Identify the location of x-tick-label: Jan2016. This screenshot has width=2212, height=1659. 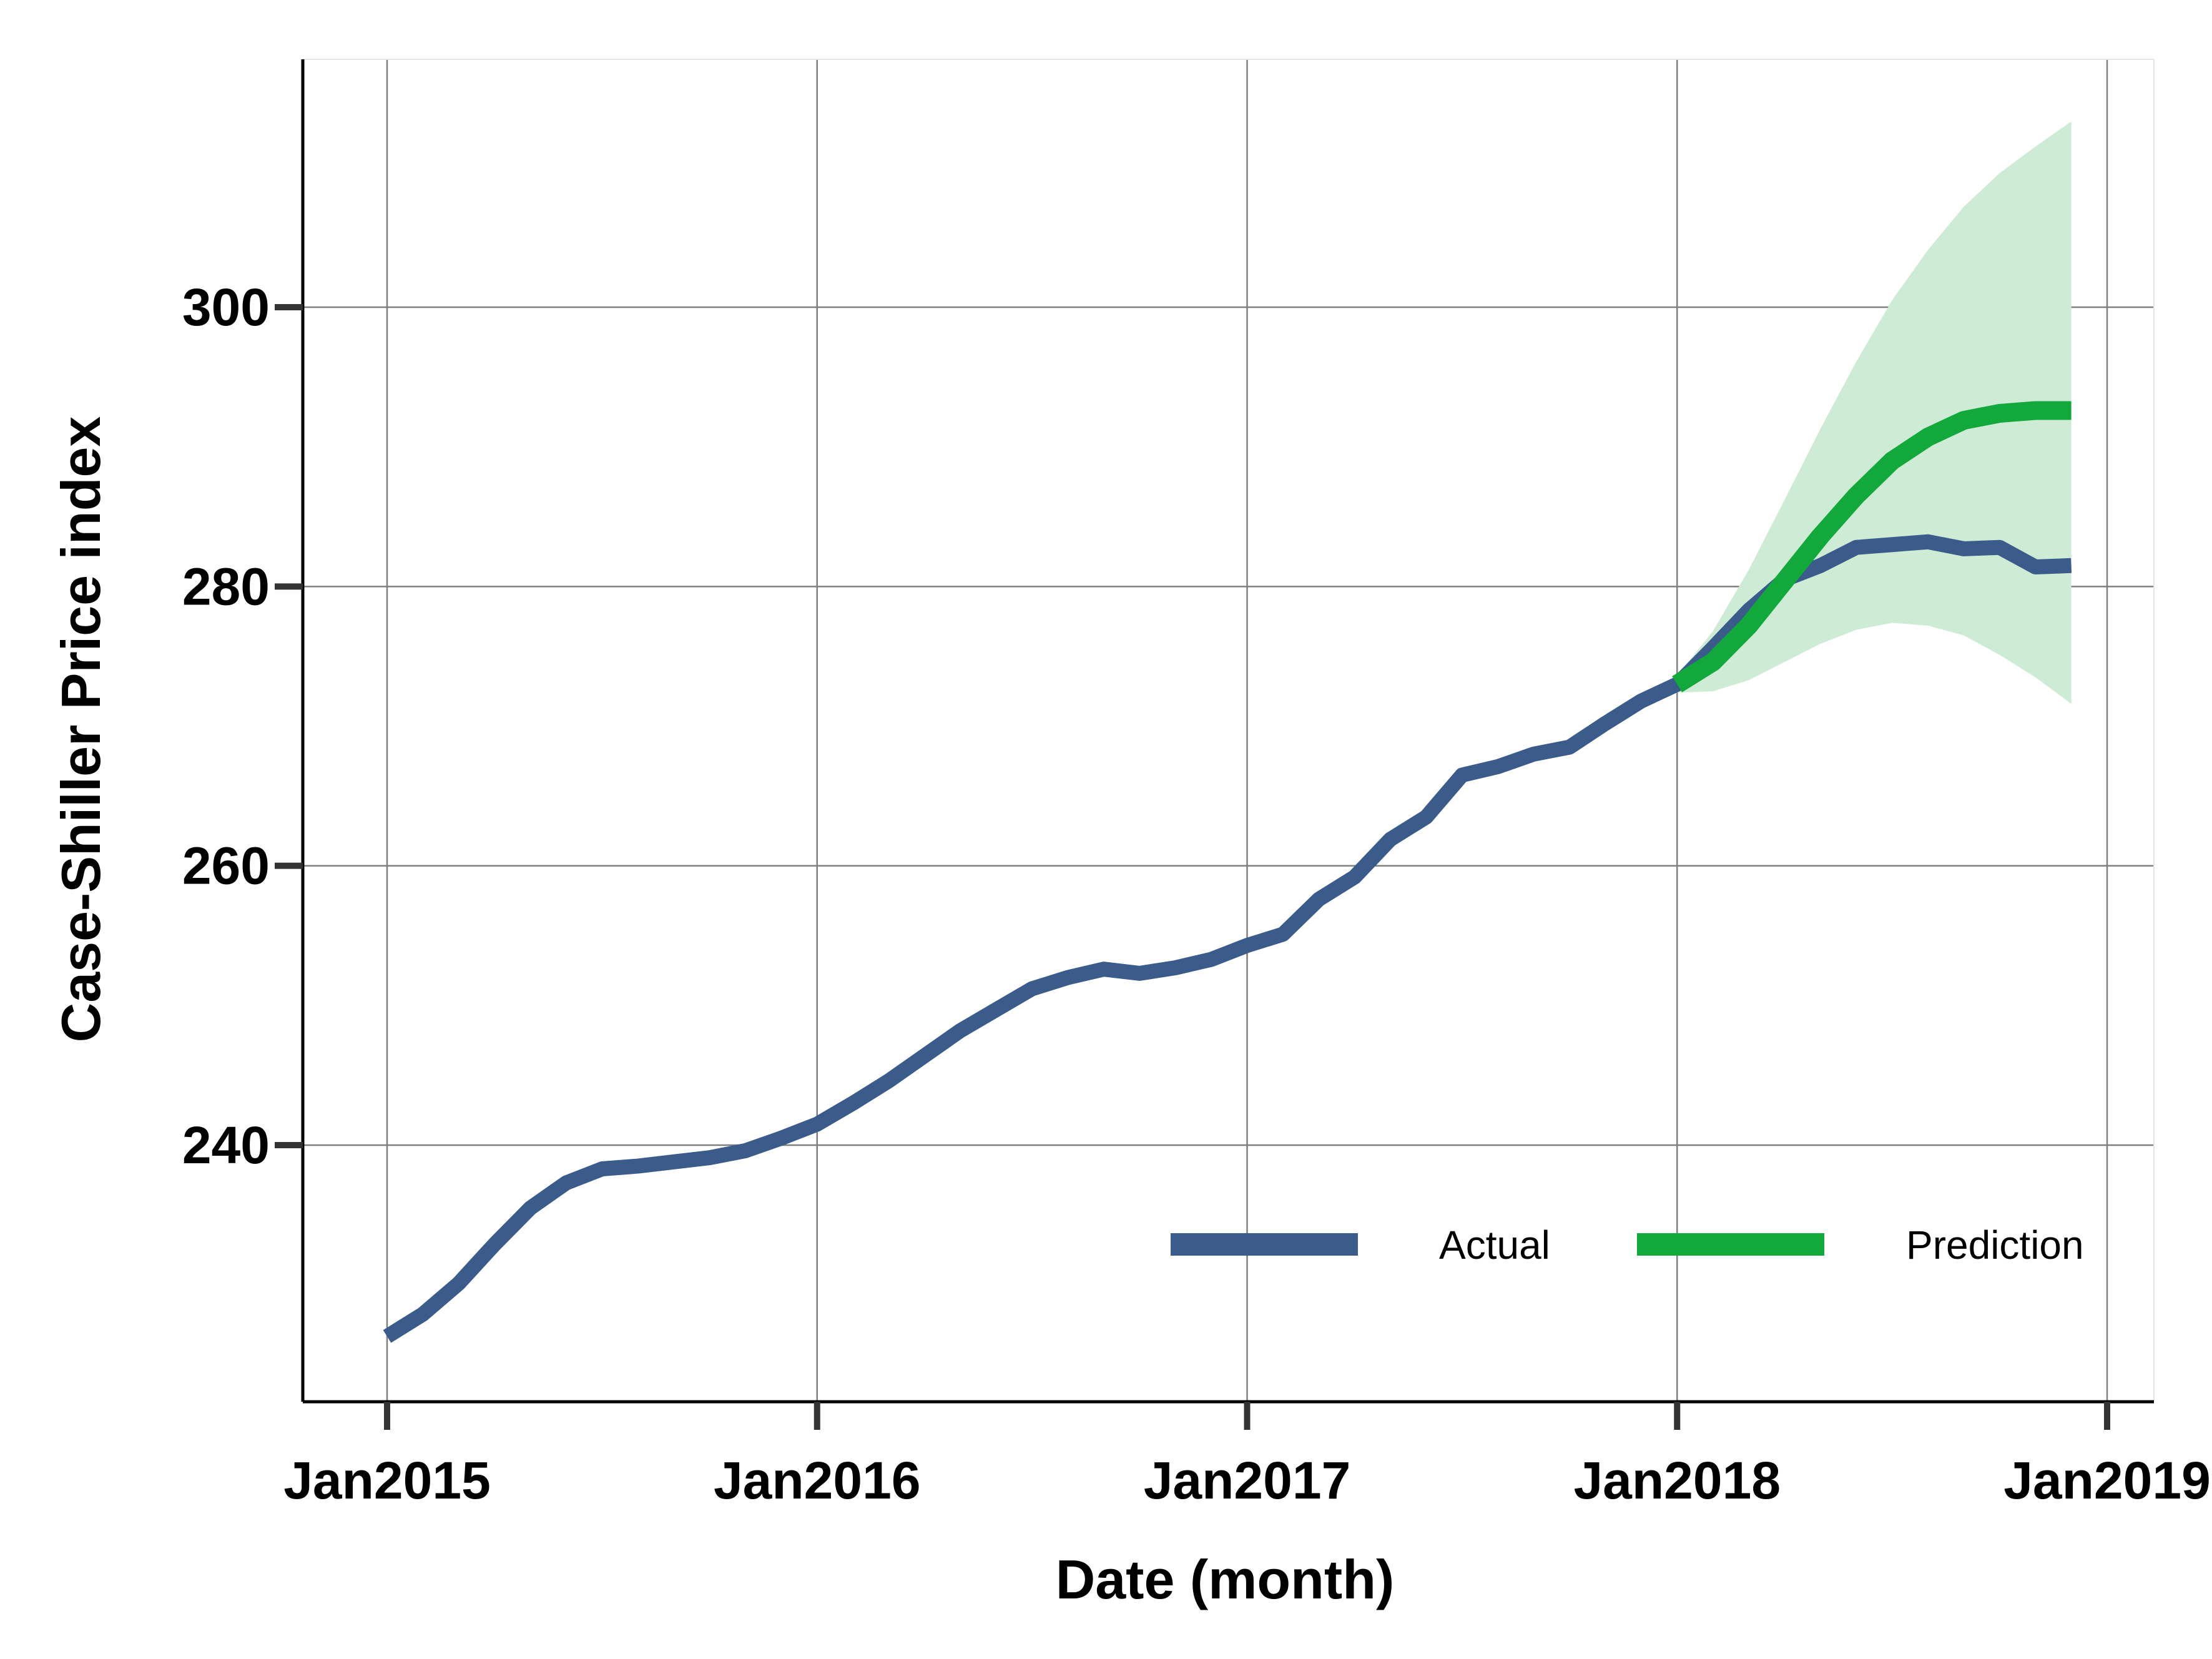
(817, 1480).